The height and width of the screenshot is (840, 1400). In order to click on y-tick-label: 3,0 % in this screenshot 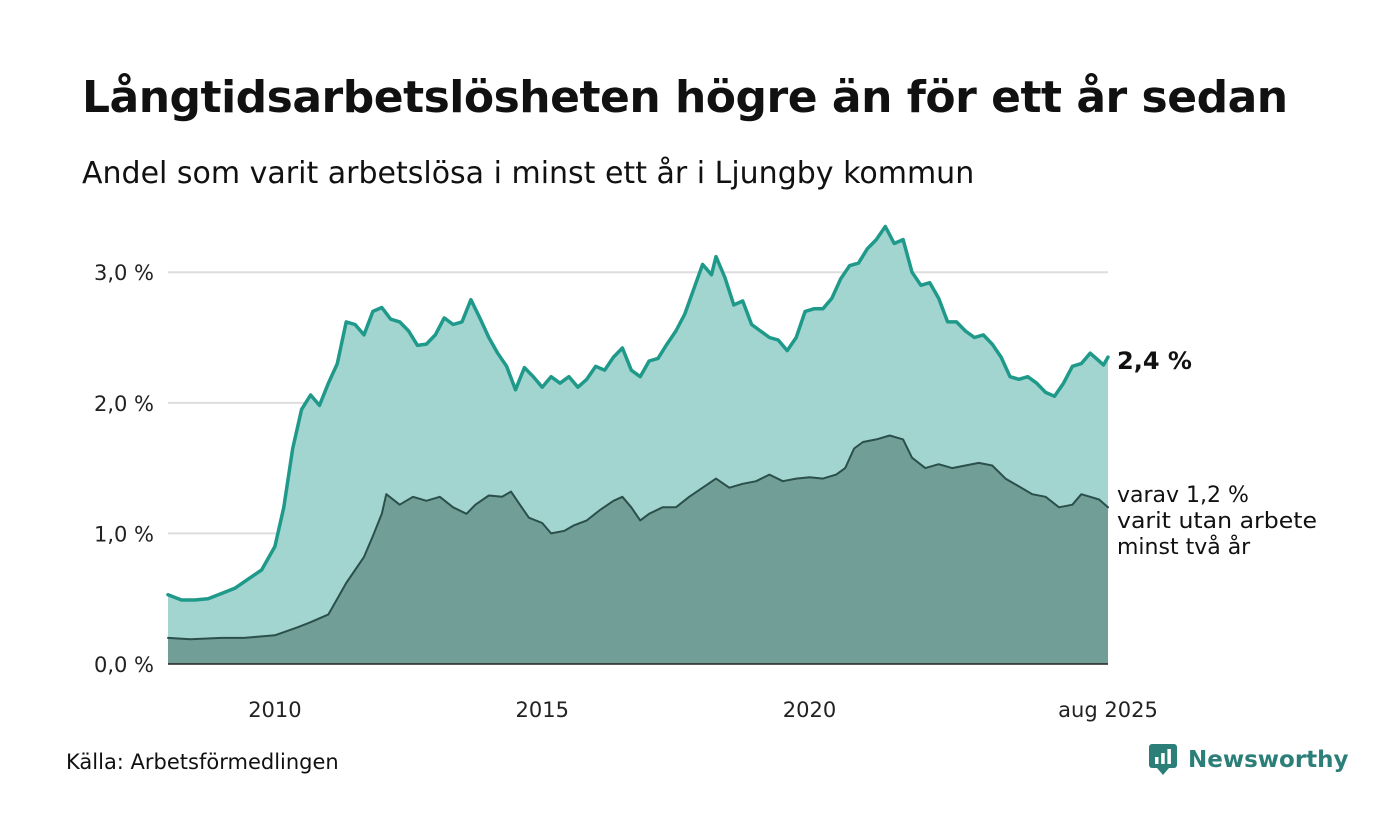, I will do `click(124, 273)`.